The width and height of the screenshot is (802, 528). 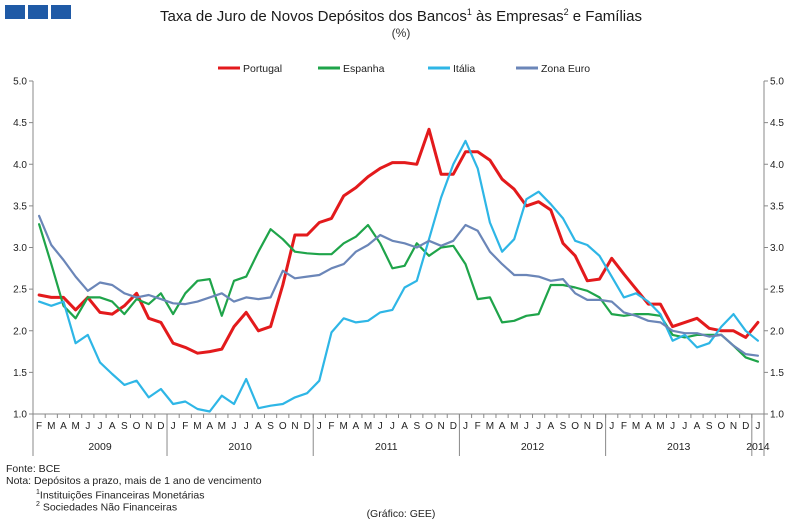 What do you see at coordinates (33, 469) in the screenshot?
I see `footer-source: Fonte: BCE` at bounding box center [33, 469].